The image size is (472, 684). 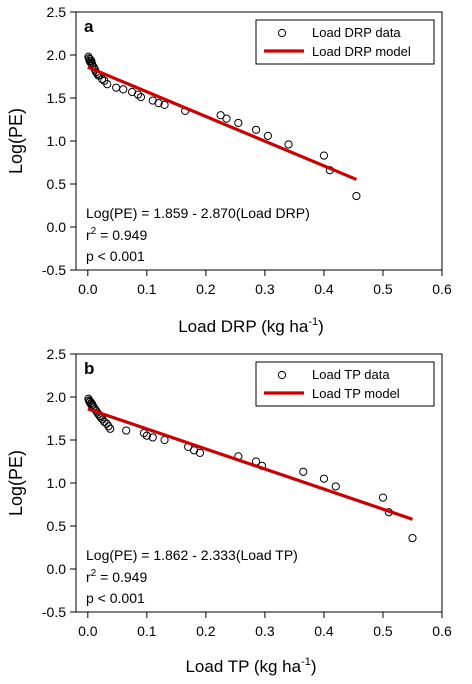 What do you see at coordinates (243, 326) in the screenshot?
I see `x-axis-label-main: Load DRP (kg ha` at bounding box center [243, 326].